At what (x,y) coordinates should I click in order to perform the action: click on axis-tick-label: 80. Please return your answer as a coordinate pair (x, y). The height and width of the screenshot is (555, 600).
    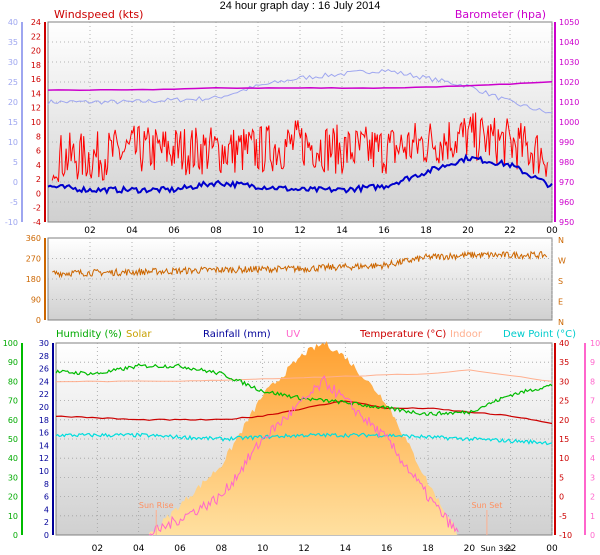
    Looking at the image, I should click on (13, 381).